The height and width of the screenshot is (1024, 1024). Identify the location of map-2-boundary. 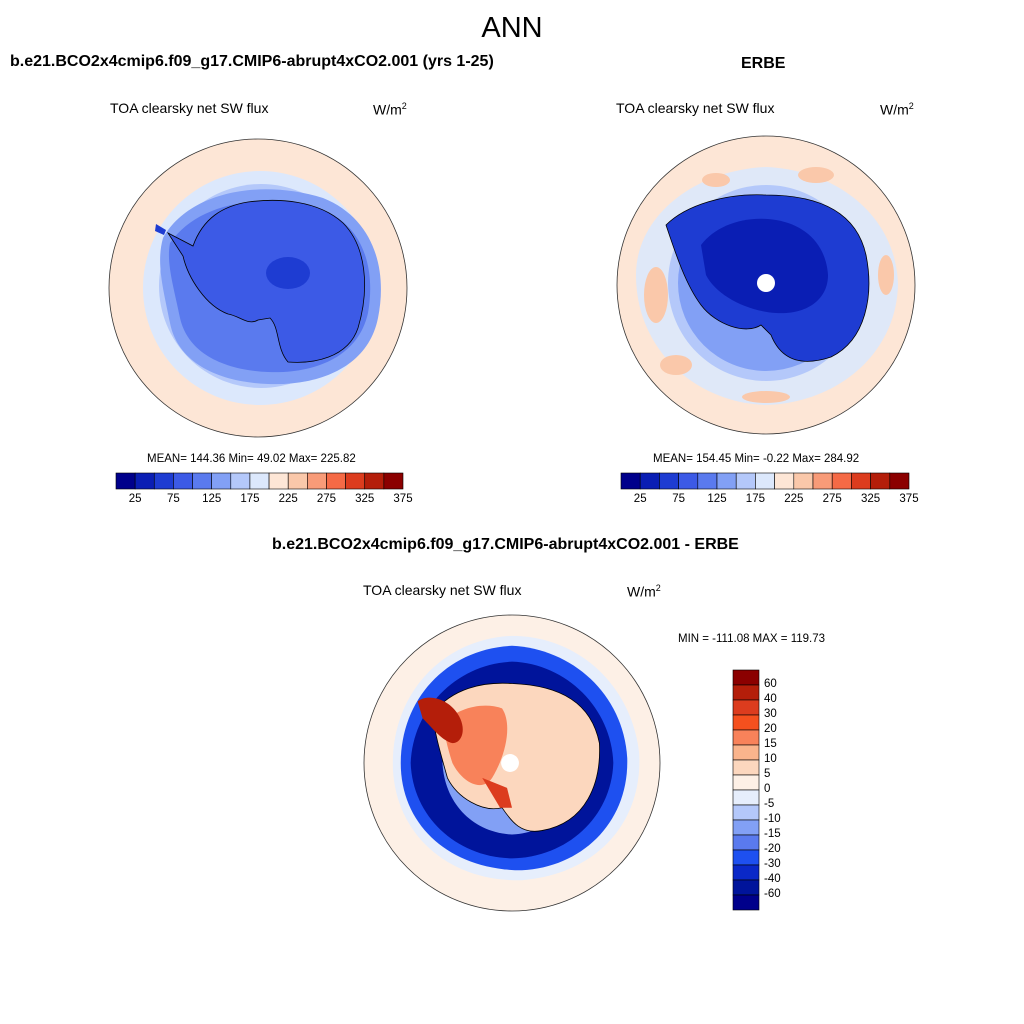
(766, 285).